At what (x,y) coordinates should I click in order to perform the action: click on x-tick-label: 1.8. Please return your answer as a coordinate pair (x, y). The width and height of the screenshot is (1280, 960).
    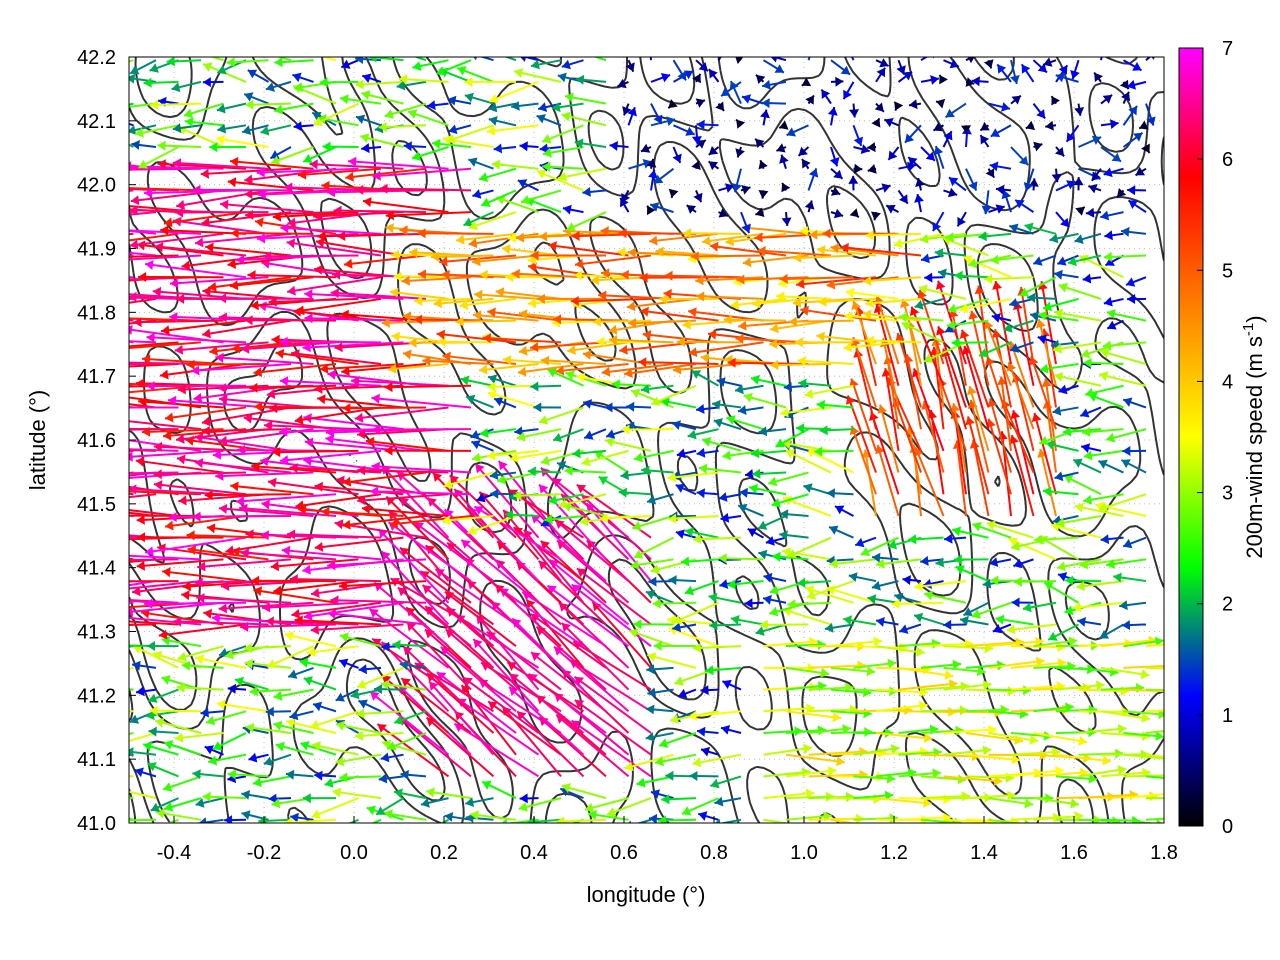
    Looking at the image, I should click on (1164, 853).